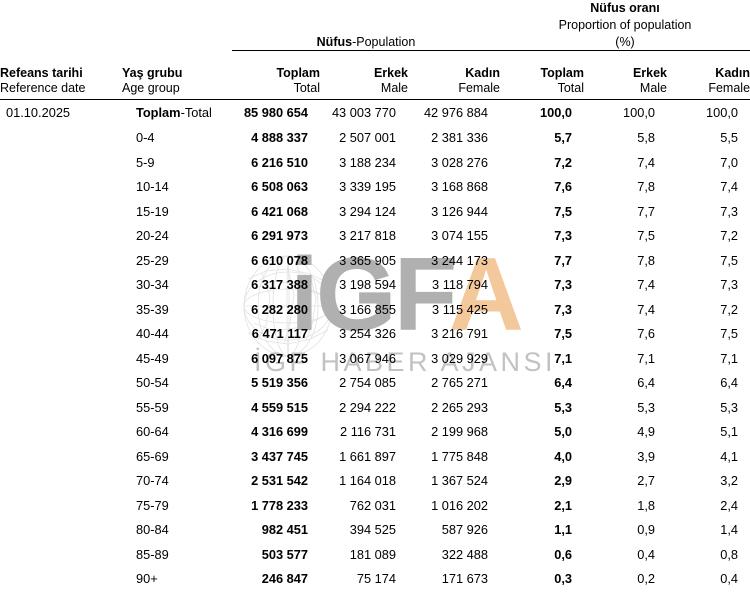  I want to click on cell-pop-total: 246 847, so click(284, 578).